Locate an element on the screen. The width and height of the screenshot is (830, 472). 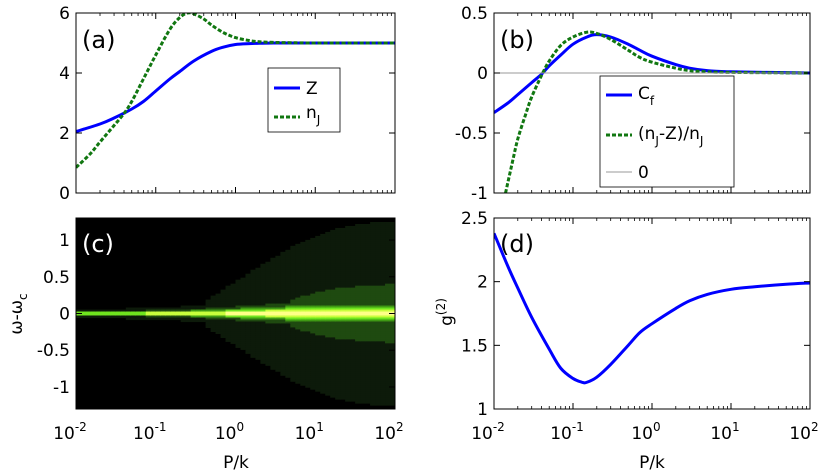
y-tick-label: -1 is located at coordinates (61, 388).